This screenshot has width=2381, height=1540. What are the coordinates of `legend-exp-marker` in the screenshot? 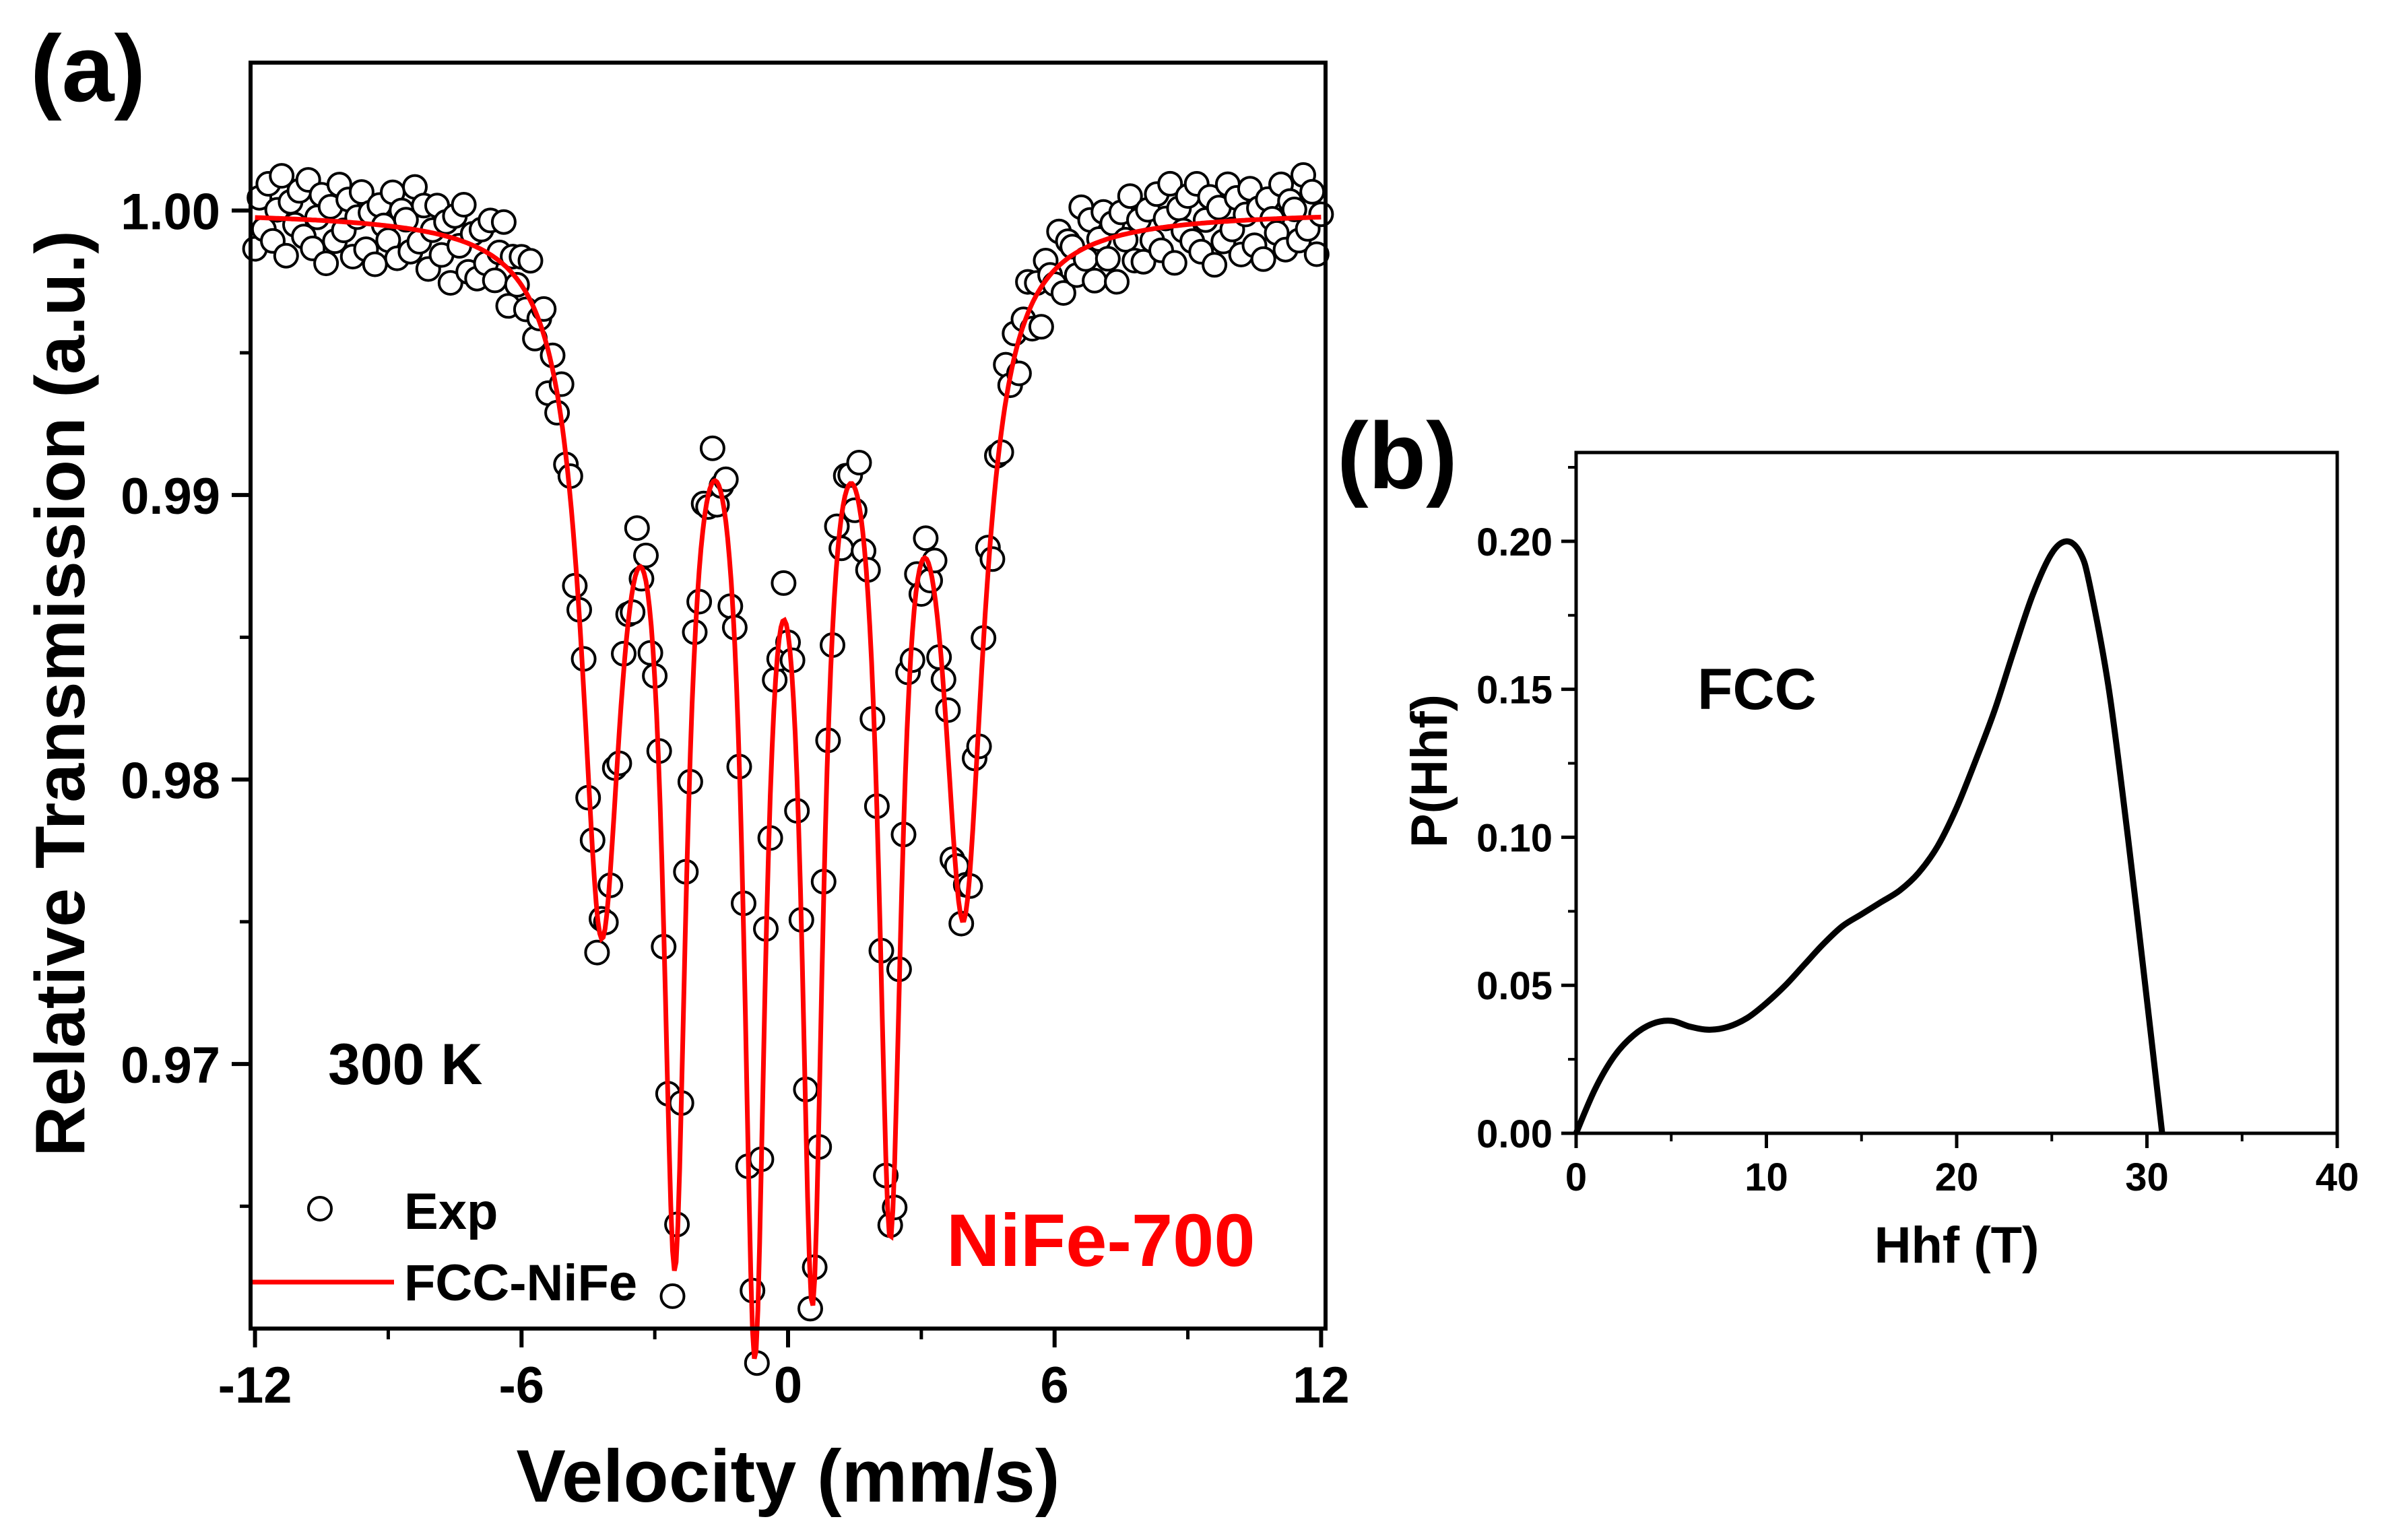 It's located at (320, 1208).